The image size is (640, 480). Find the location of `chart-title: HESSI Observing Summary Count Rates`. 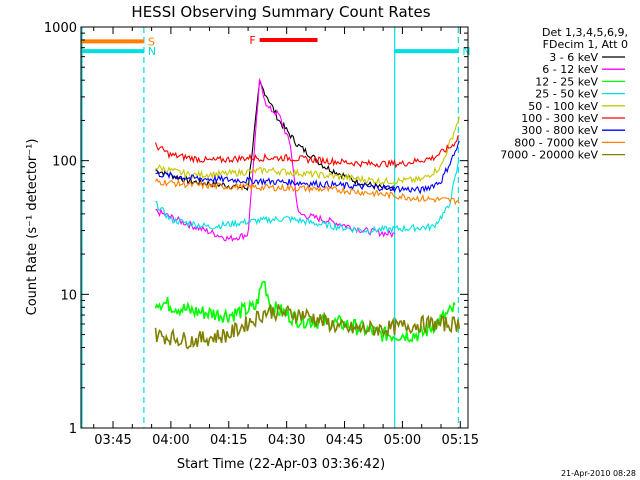

chart-title: HESSI Observing Summary Count Rates is located at coordinates (280, 12).